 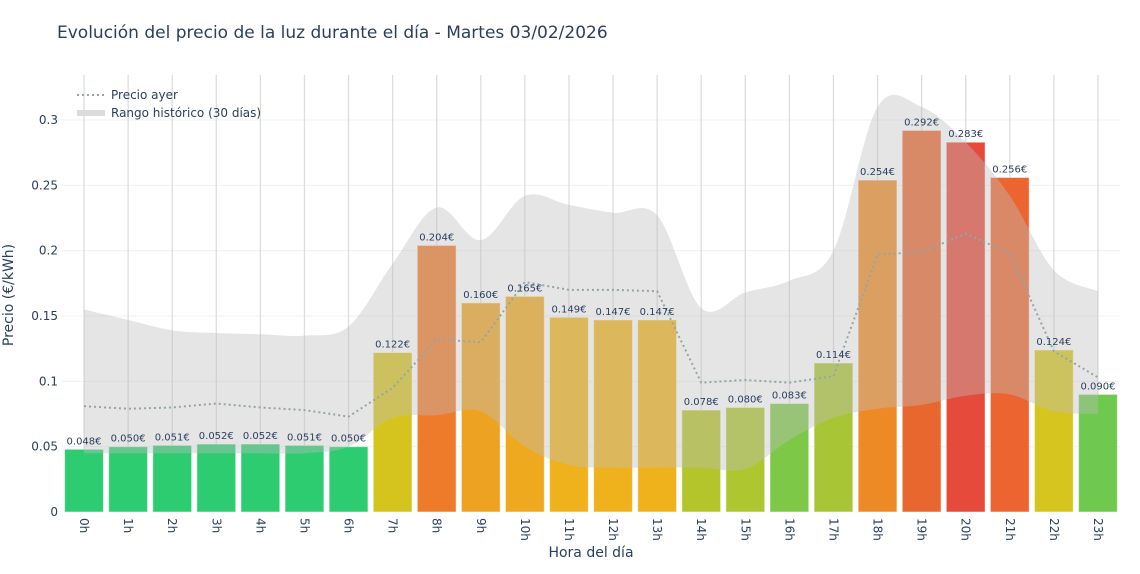 I want to click on bar-15h, so click(x=745, y=459).